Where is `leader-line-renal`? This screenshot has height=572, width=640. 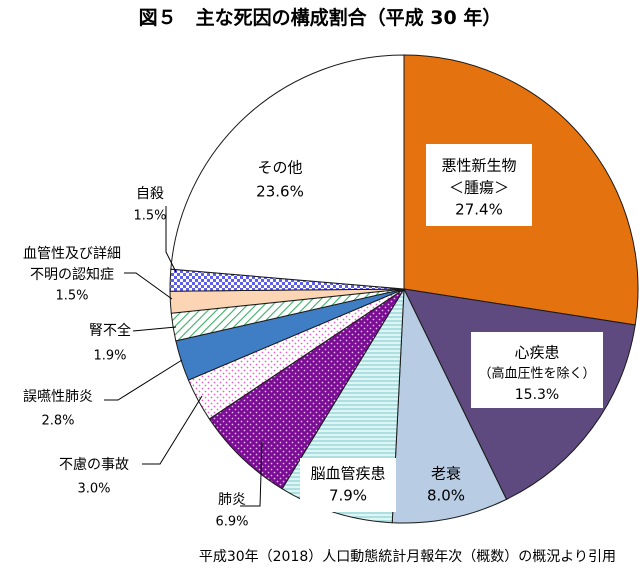 leader-line-renal is located at coordinates (154, 329).